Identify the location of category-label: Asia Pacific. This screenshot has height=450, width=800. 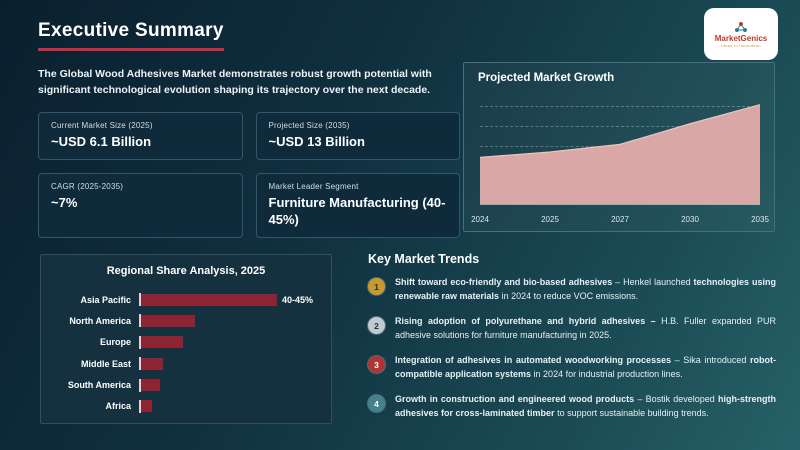
(105, 299).